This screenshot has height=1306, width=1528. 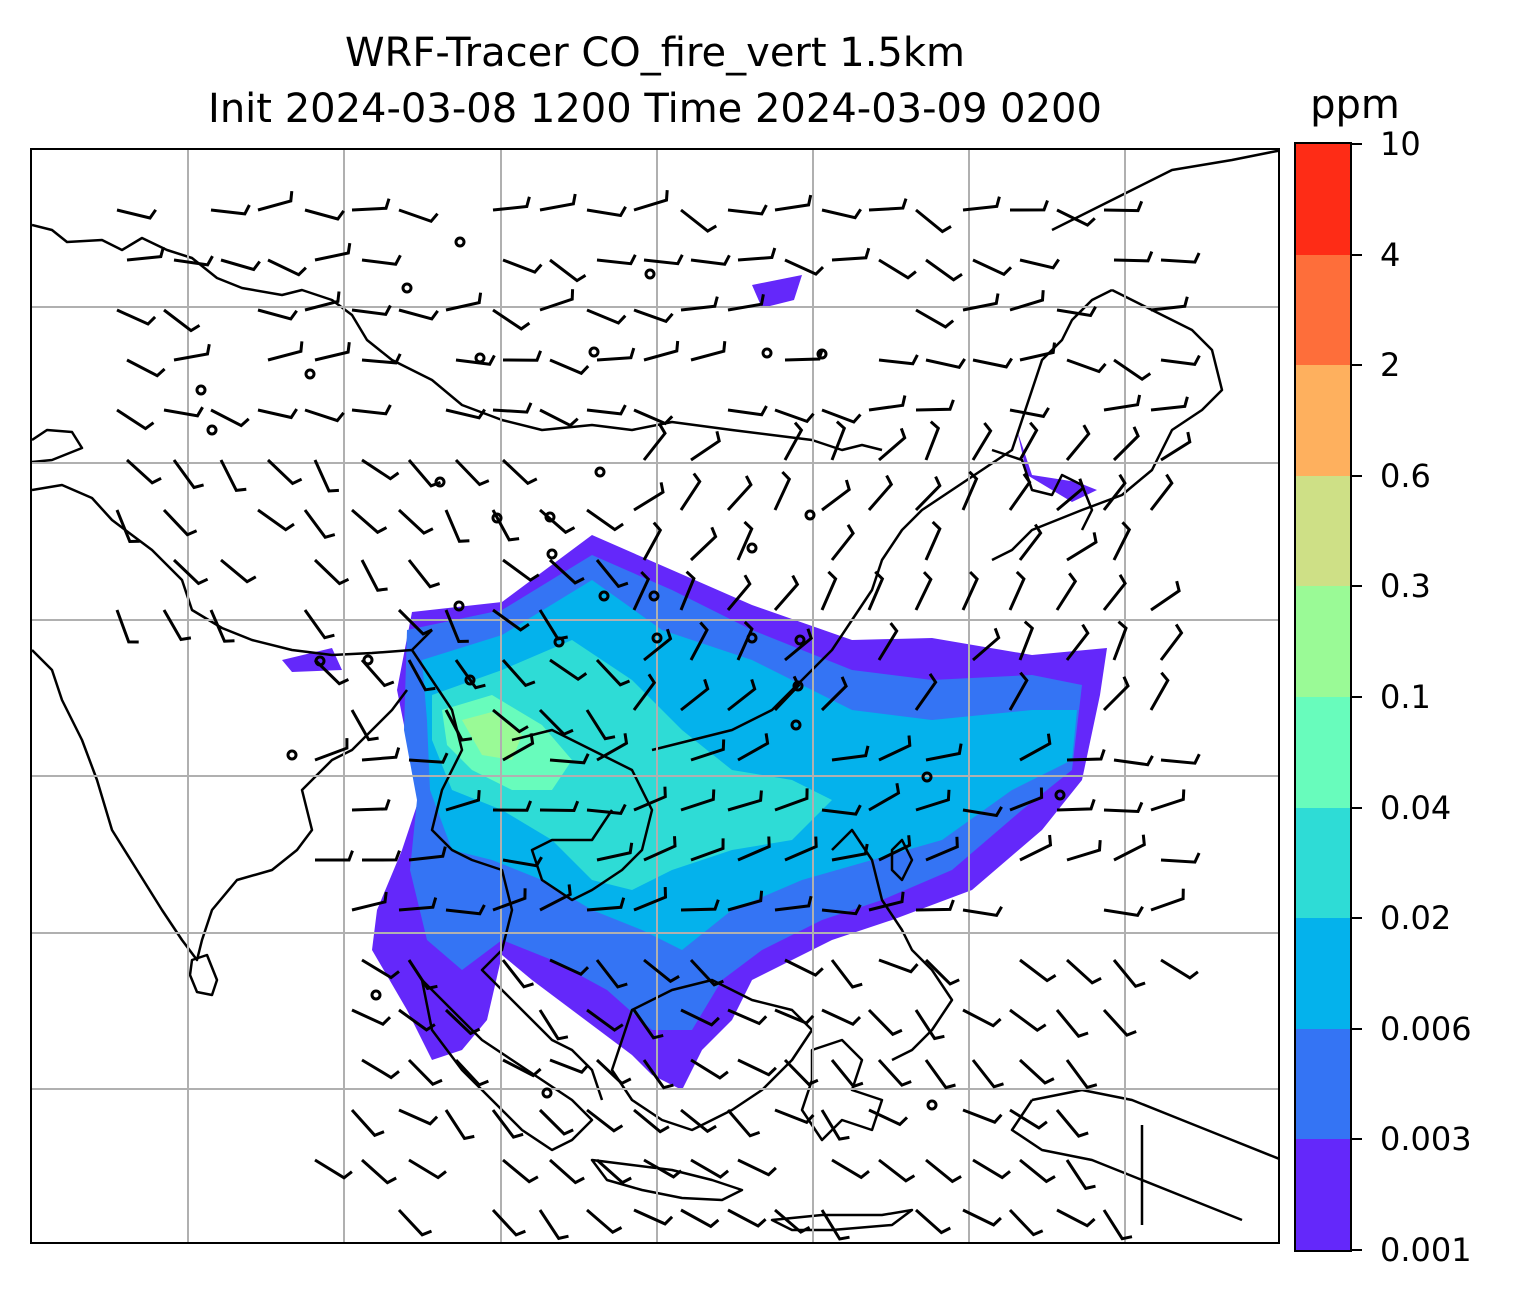 I want to click on plume-outer-east, so click(x=1057, y=466).